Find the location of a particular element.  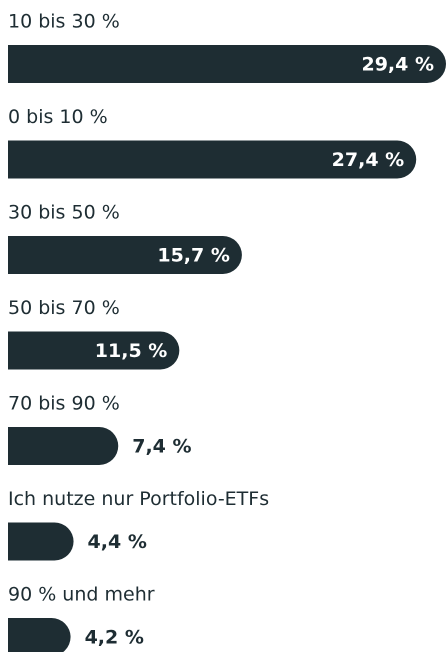

value-label: 27,4 % is located at coordinates (368, 160).